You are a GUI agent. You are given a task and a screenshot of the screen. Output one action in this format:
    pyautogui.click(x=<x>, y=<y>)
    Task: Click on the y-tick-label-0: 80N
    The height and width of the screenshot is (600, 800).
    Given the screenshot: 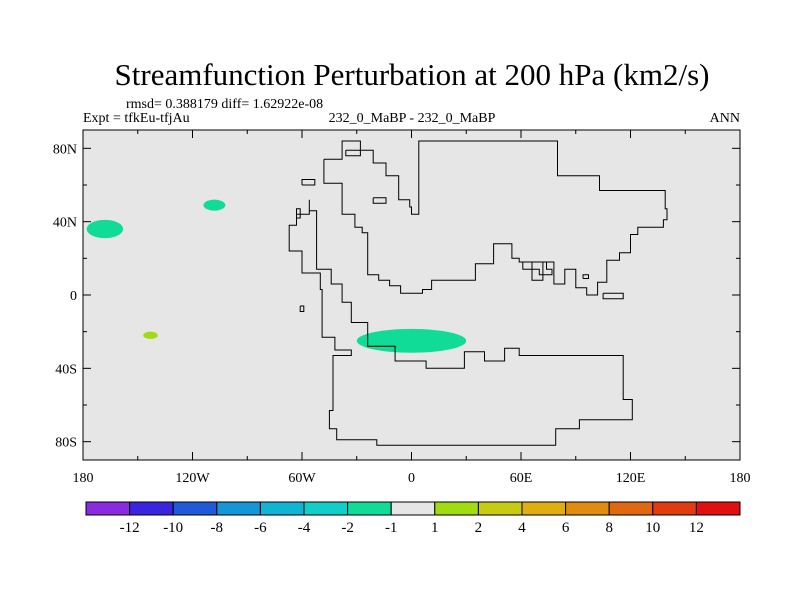 What is the action you would take?
    pyautogui.click(x=65, y=149)
    